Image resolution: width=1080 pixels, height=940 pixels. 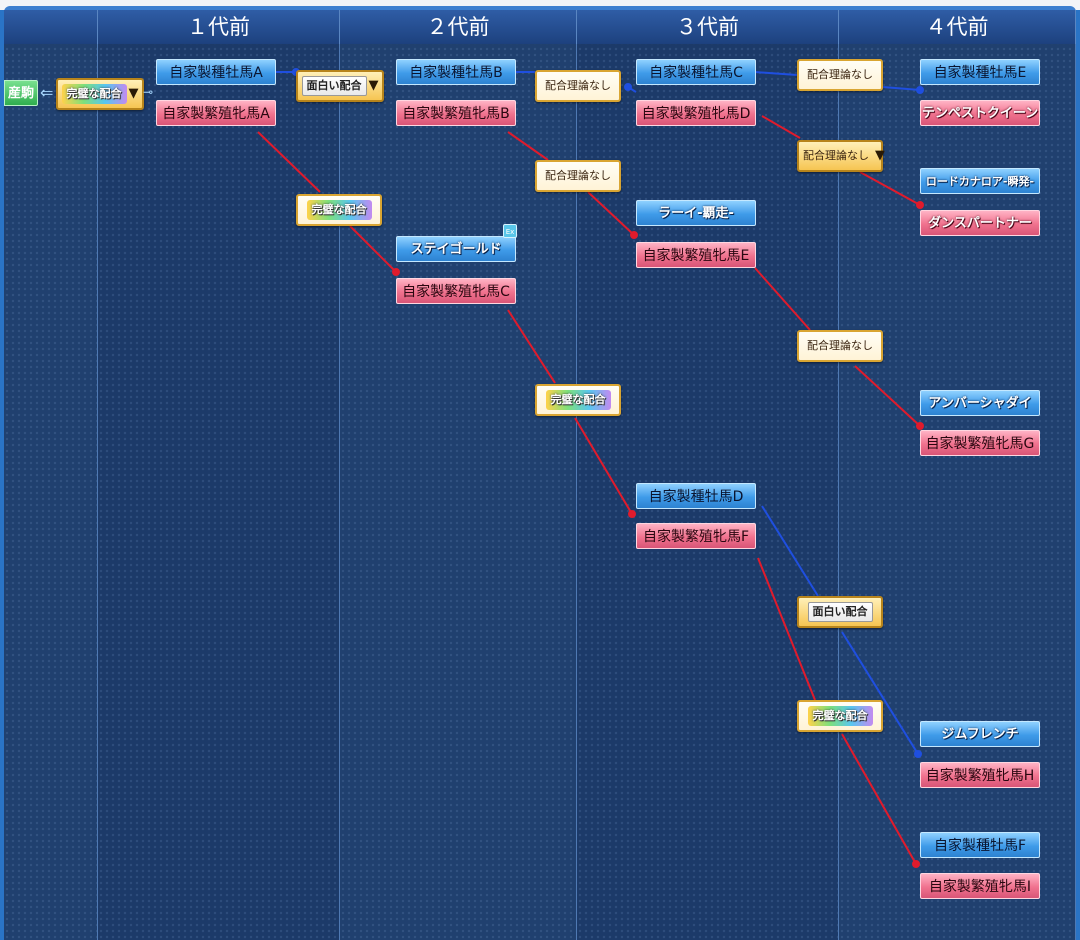 I want to click on compat-badge-gen3-d-sire: 面白い配合, so click(x=840, y=612).